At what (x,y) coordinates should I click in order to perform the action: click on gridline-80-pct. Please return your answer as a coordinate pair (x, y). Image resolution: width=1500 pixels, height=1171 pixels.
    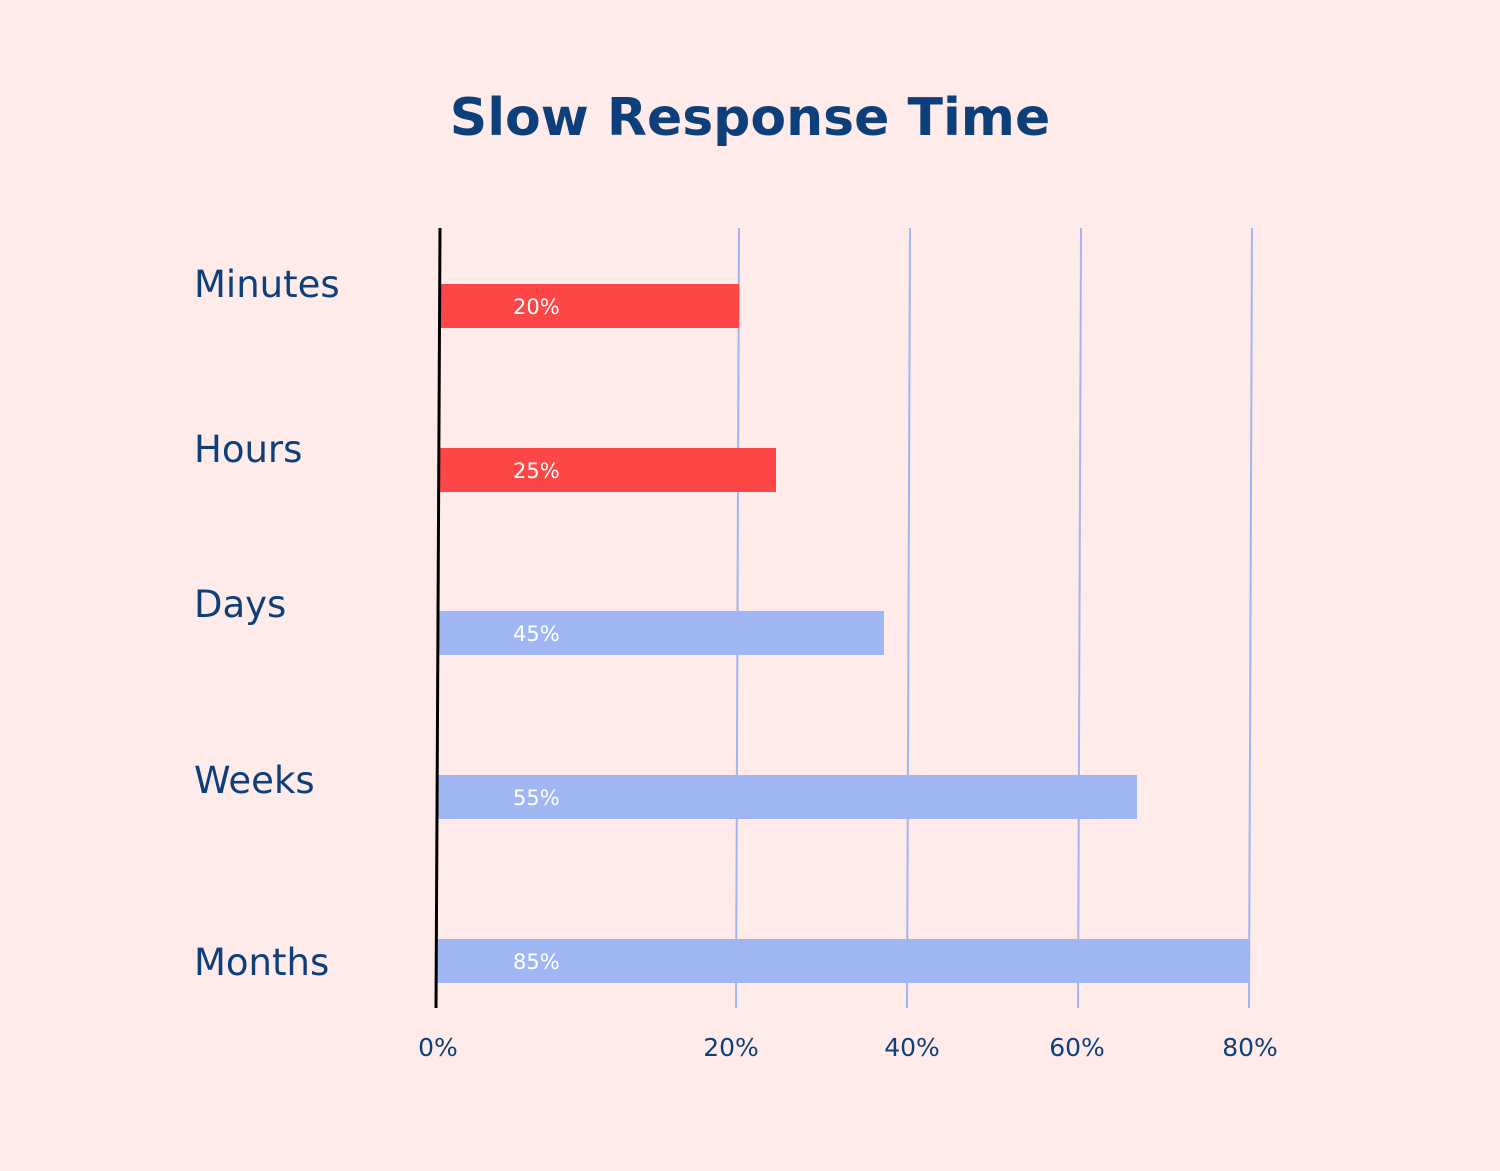
    Looking at the image, I should click on (1250, 618).